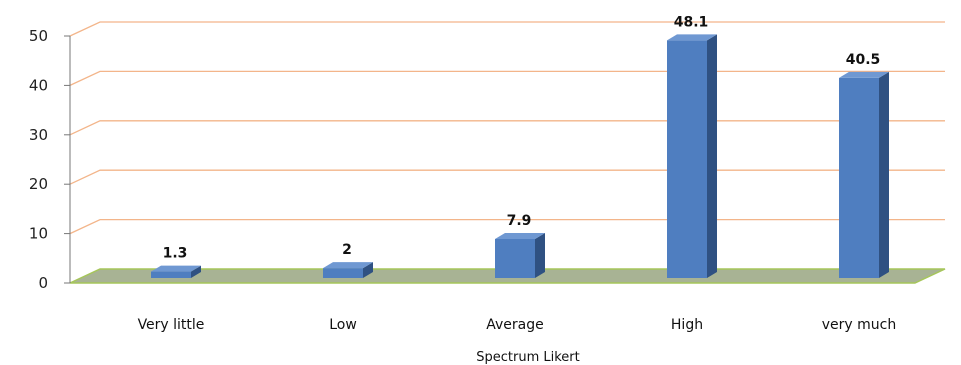 The image size is (961, 365). Describe the element at coordinates (38, 36) in the screenshot. I see `y-tick-label: 50` at that location.